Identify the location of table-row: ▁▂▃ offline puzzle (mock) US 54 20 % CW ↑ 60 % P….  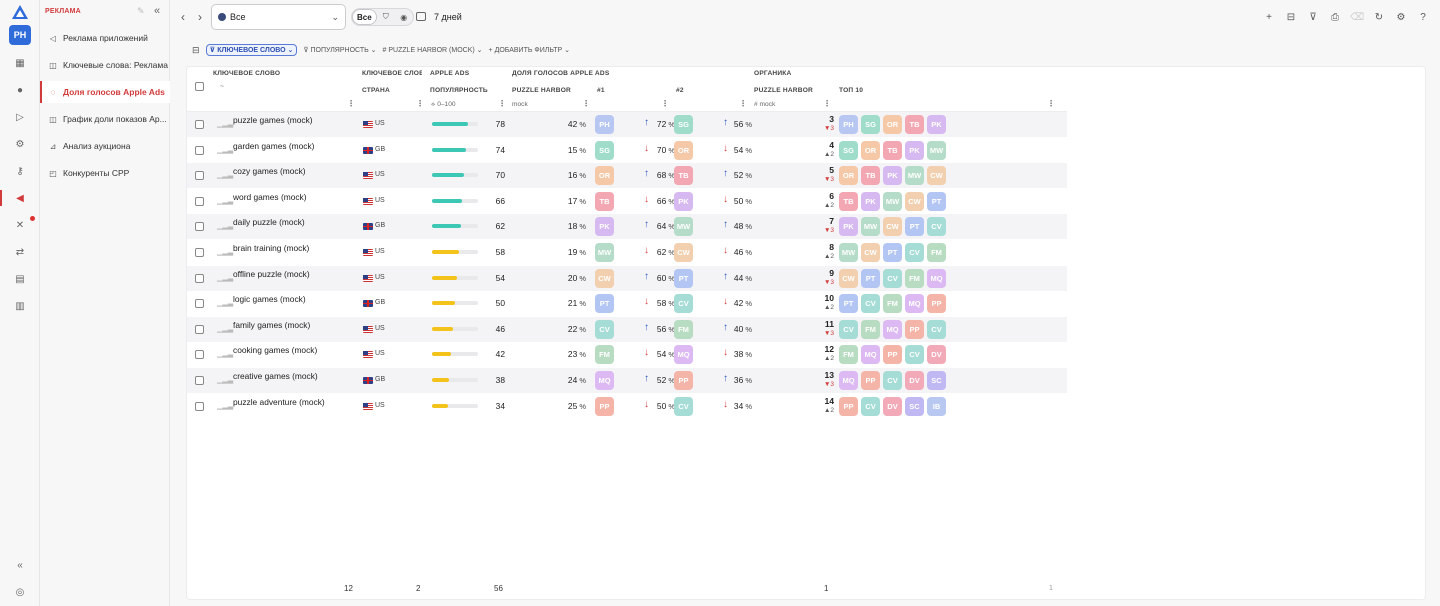
(627, 278).